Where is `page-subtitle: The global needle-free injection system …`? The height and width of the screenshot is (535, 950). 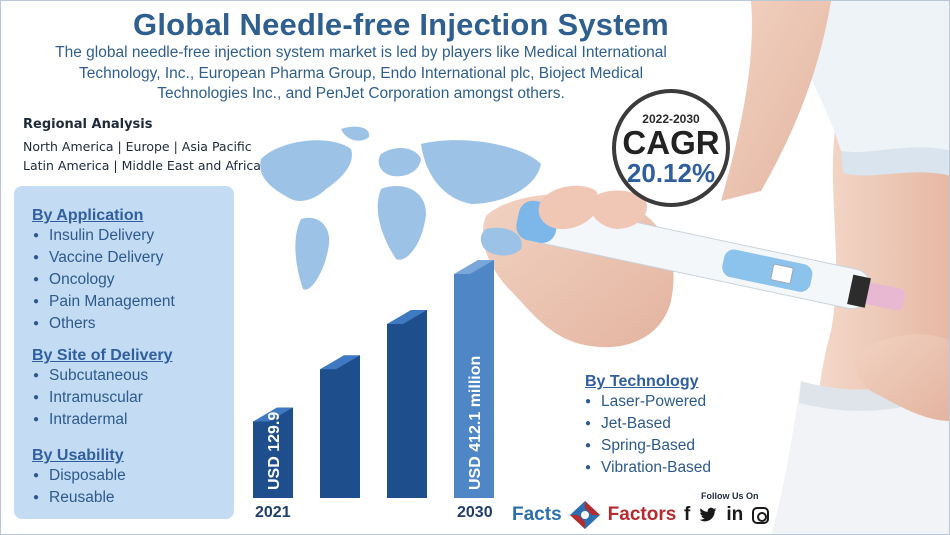
page-subtitle: The global needle-free injection system … is located at coordinates (361, 73).